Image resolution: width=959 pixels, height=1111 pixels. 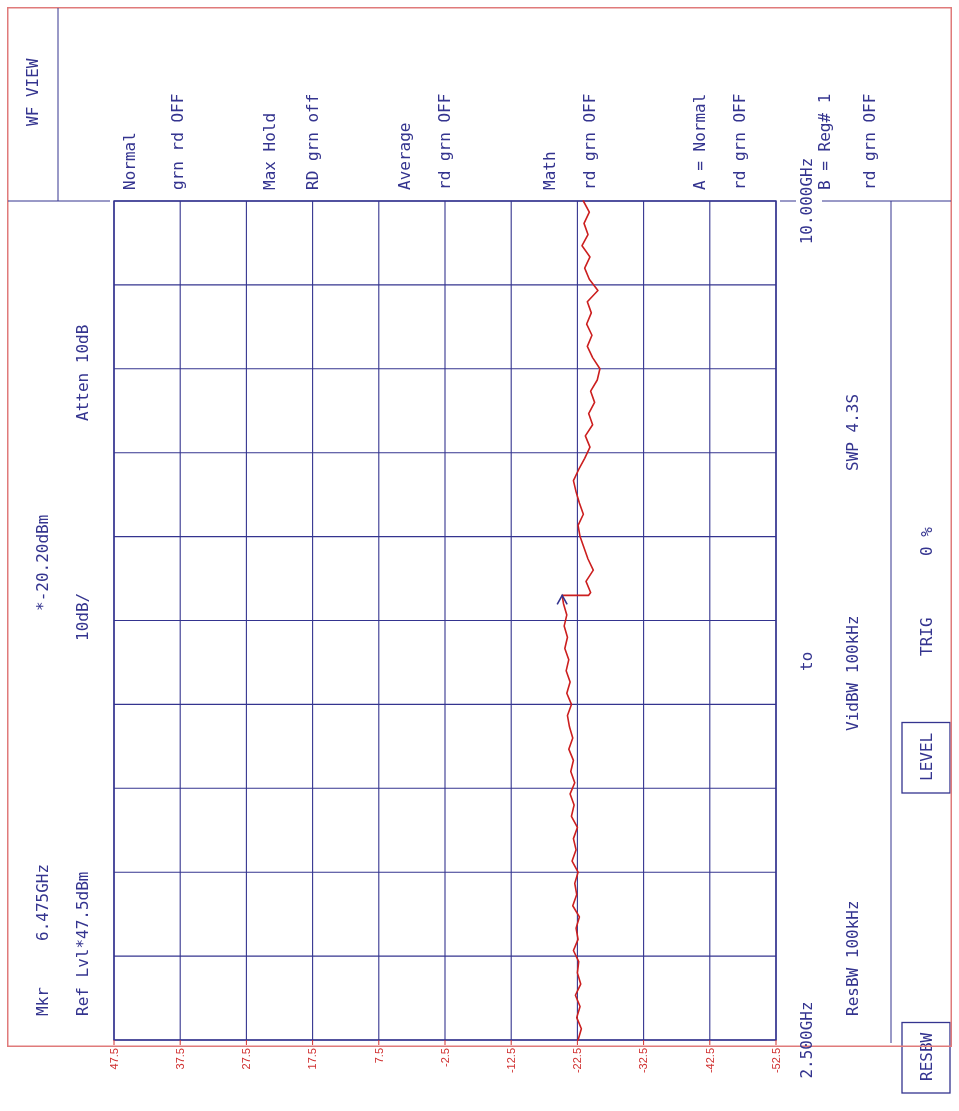 What do you see at coordinates (177, 141) in the screenshot?
I see `text: grn rd OFF` at bounding box center [177, 141].